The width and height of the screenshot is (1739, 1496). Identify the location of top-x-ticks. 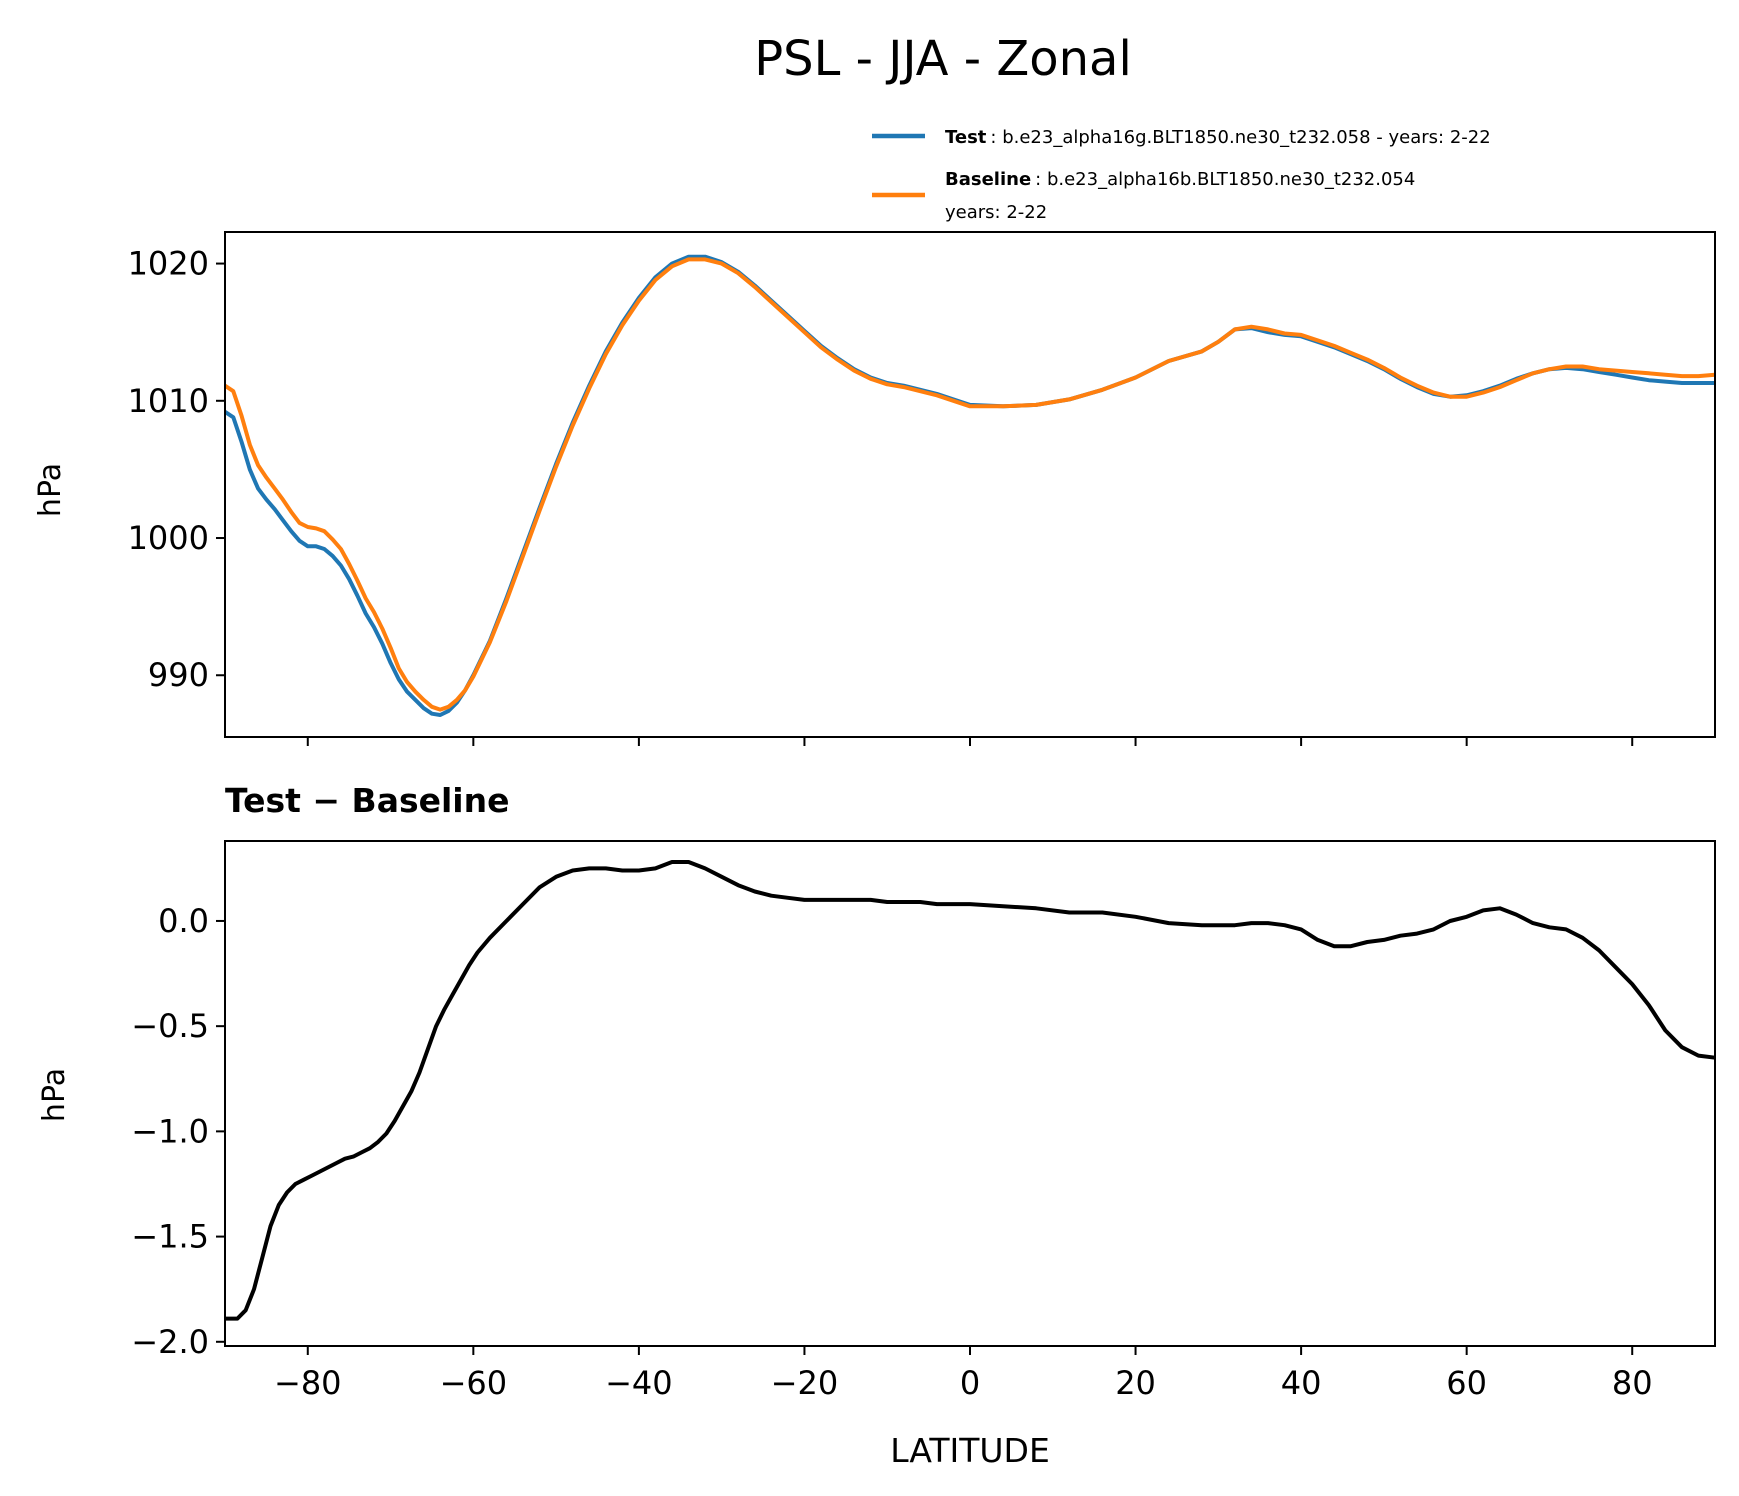
(970, 741).